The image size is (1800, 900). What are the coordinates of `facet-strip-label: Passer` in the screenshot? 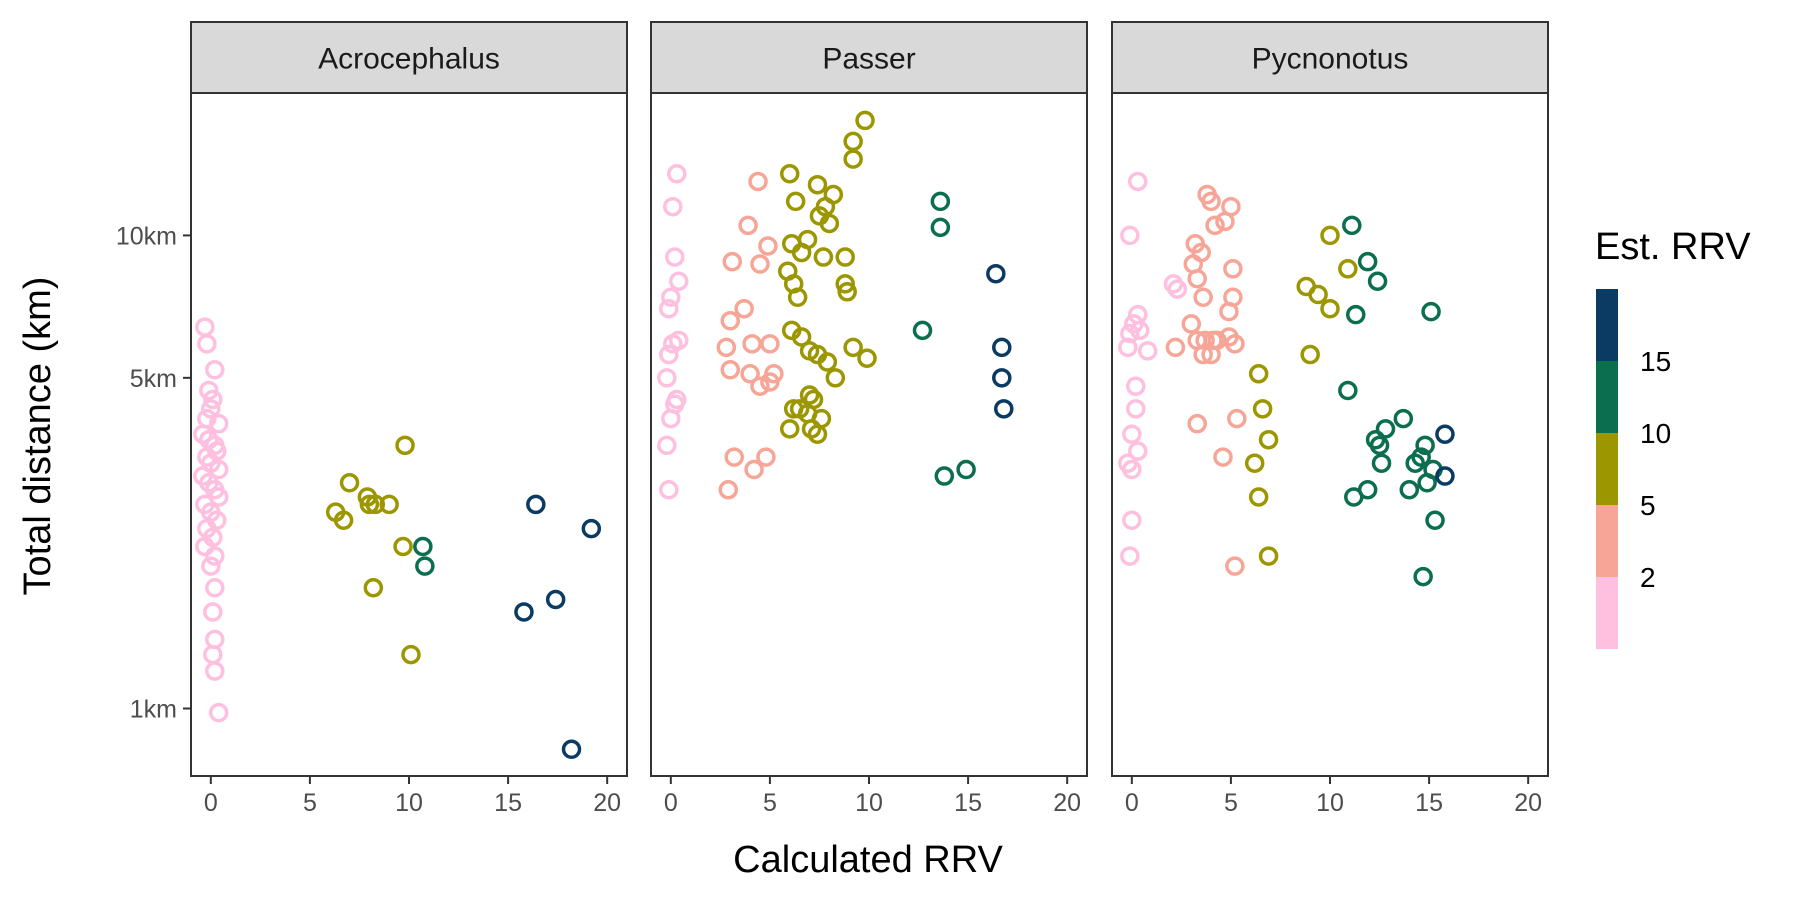 It's located at (868, 59).